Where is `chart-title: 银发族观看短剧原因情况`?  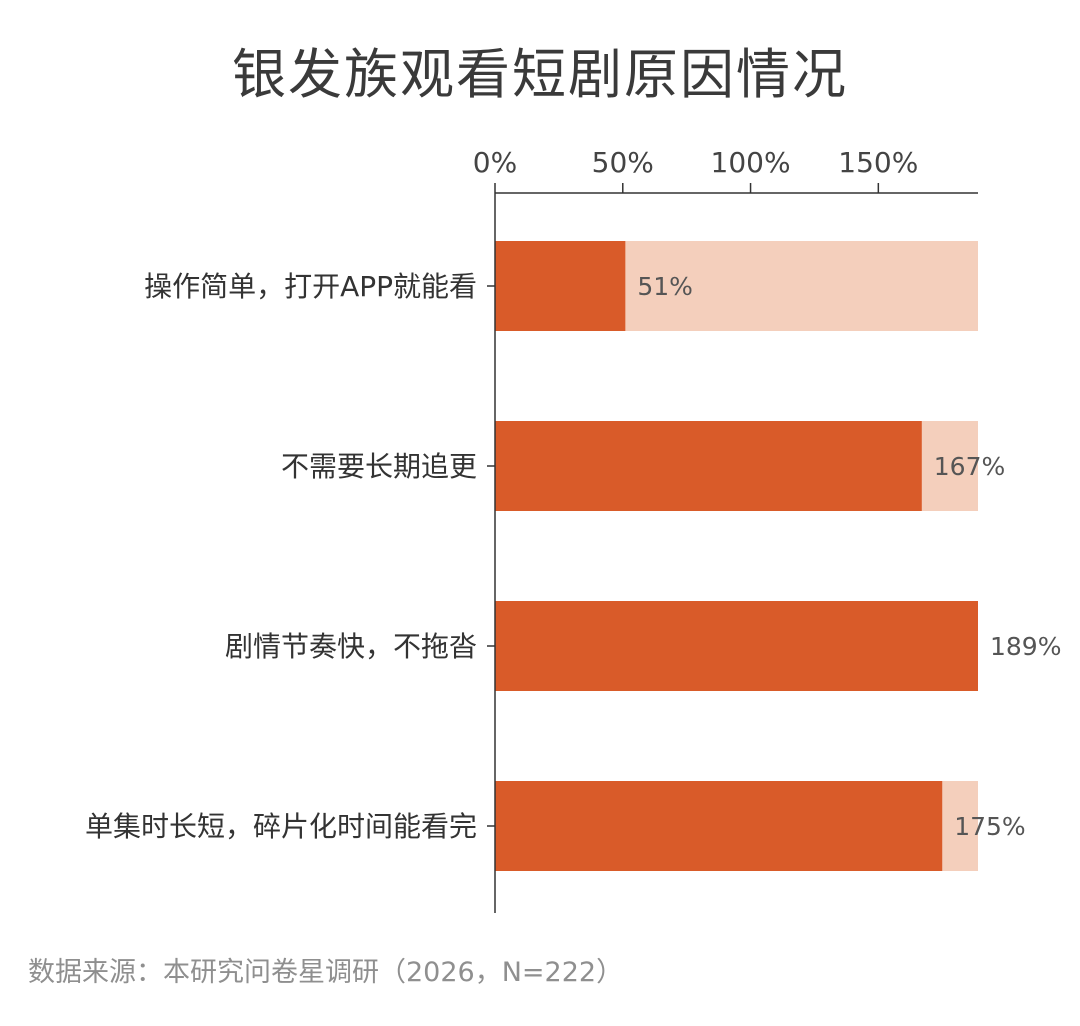
chart-title: 银发族观看短剧原因情况 is located at coordinates (540, 74).